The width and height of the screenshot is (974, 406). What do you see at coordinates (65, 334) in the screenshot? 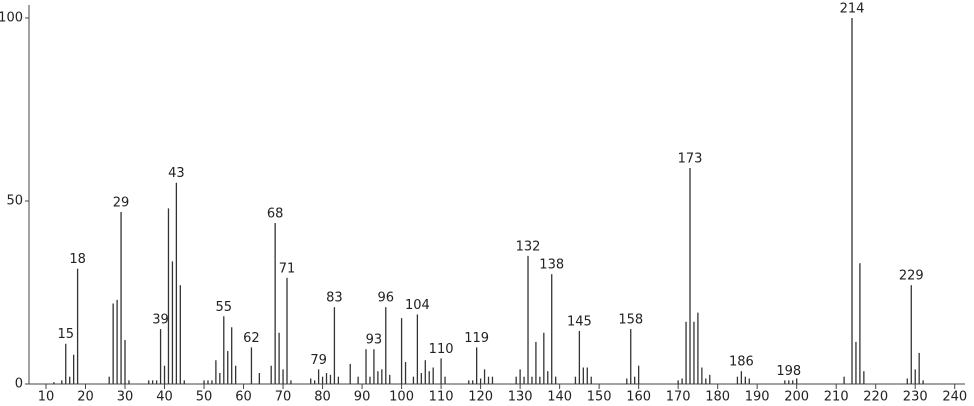
I see `peak-label: 15` at bounding box center [65, 334].